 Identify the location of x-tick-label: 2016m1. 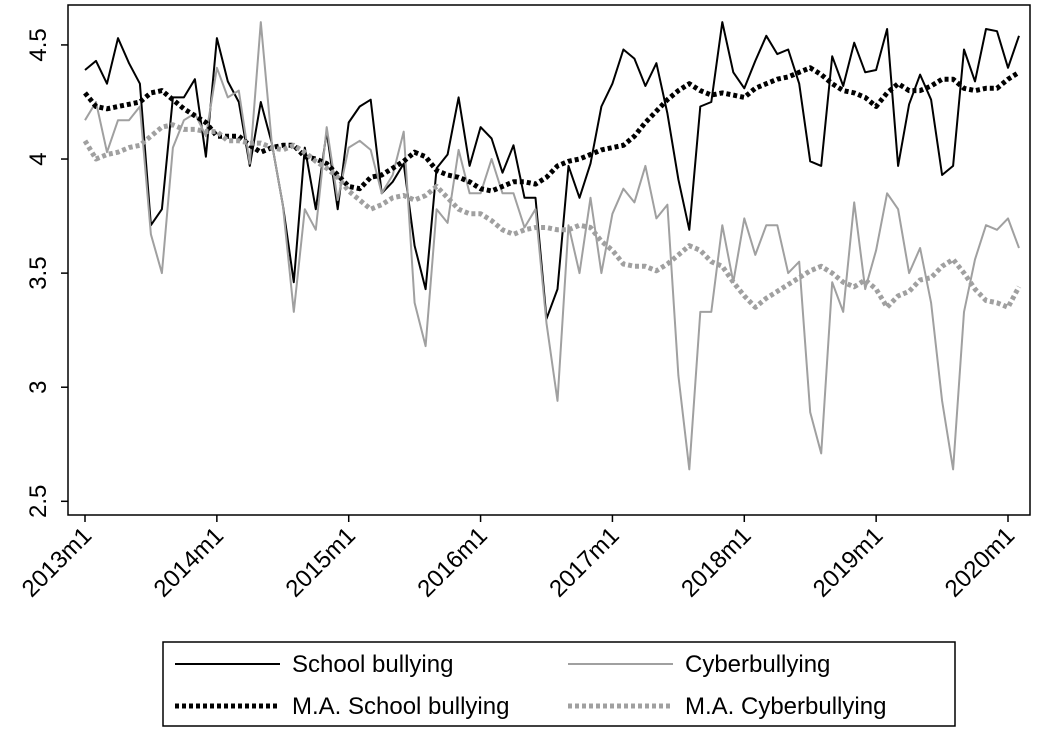
(452, 562).